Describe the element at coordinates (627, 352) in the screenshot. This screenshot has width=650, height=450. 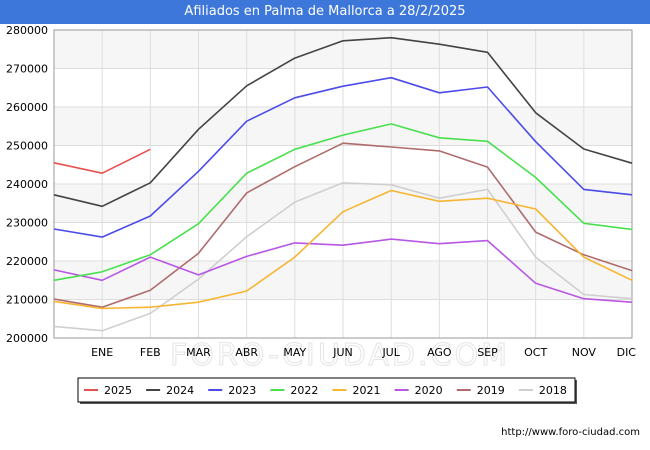
I see `x-tick-label: DIC` at that location.